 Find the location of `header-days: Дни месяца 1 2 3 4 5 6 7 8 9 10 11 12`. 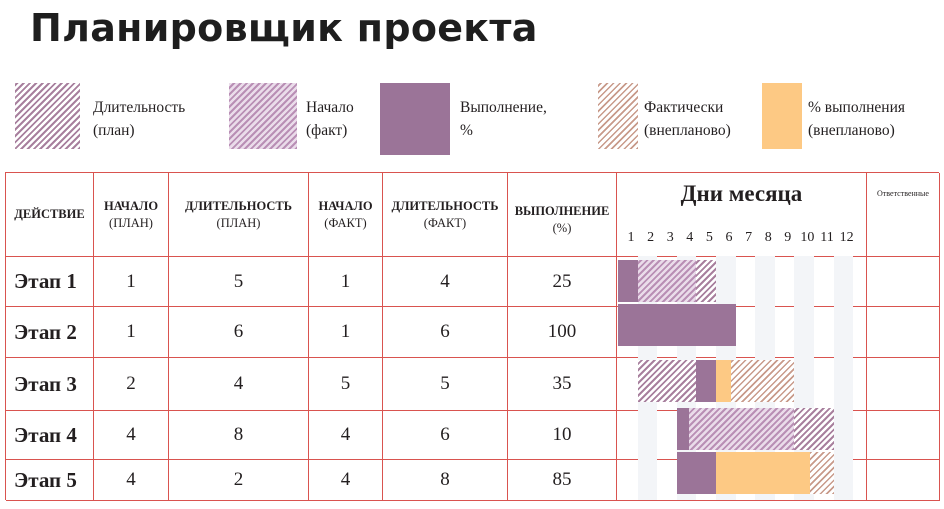

header-days: Дни месяца 1 2 3 4 5 6 7 8 9 10 11 12 is located at coordinates (742, 215).